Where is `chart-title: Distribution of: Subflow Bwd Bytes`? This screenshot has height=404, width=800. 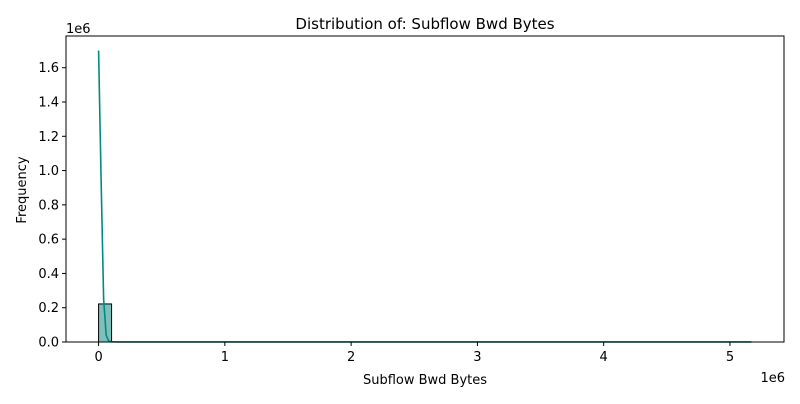
chart-title: Distribution of: Subflow Bwd Bytes is located at coordinates (424, 24).